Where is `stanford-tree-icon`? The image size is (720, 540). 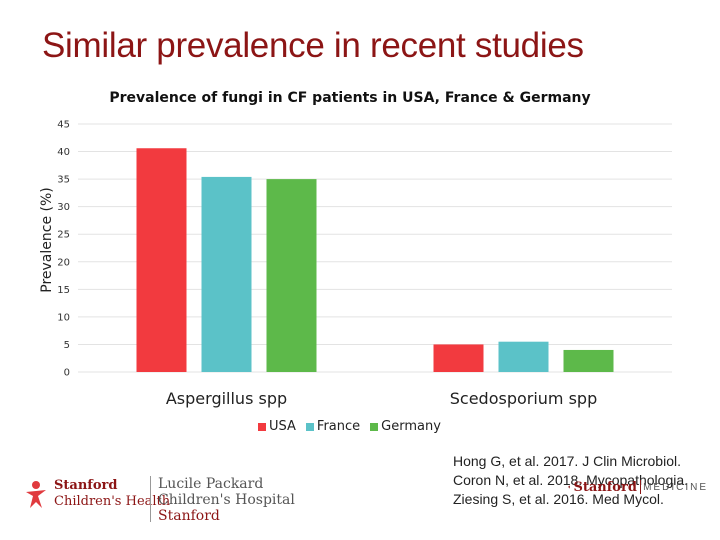
stanford-tree-icon is located at coordinates (569, 487).